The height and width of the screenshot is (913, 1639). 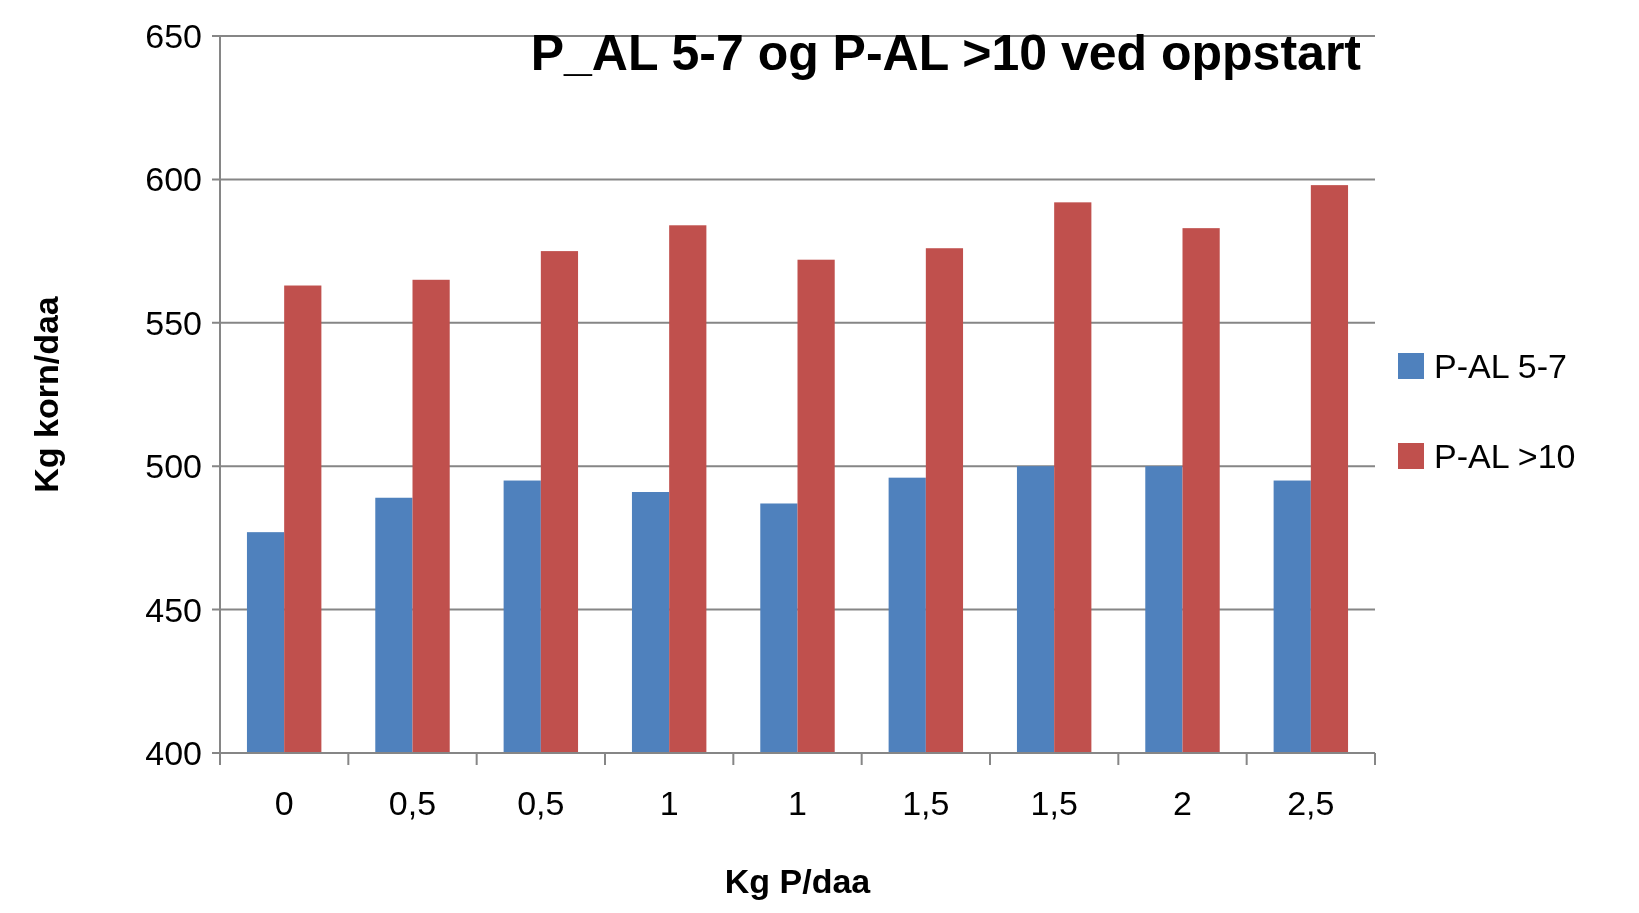 I want to click on chart-title: P_AL 5-7 og P-AL >10 ved oppstart, so click(x=946, y=53).